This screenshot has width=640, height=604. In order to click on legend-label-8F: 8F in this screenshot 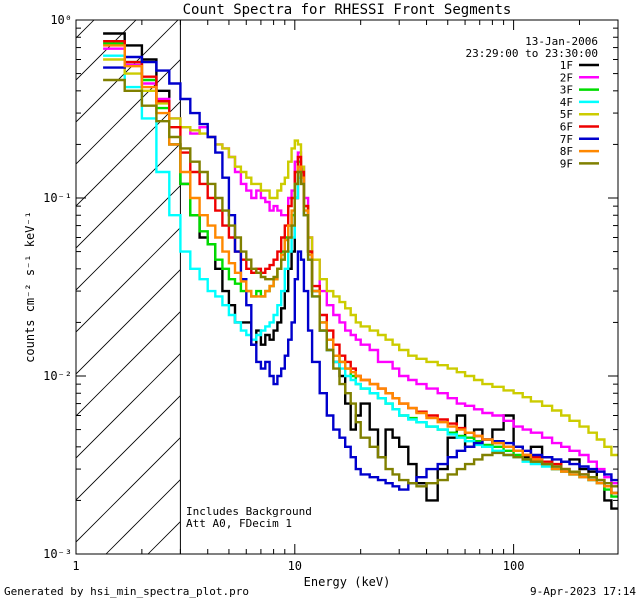, I will do `click(566, 151)`.